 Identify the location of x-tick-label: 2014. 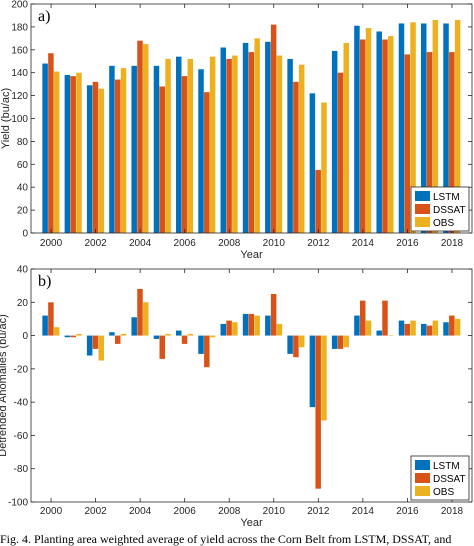
(363, 511).